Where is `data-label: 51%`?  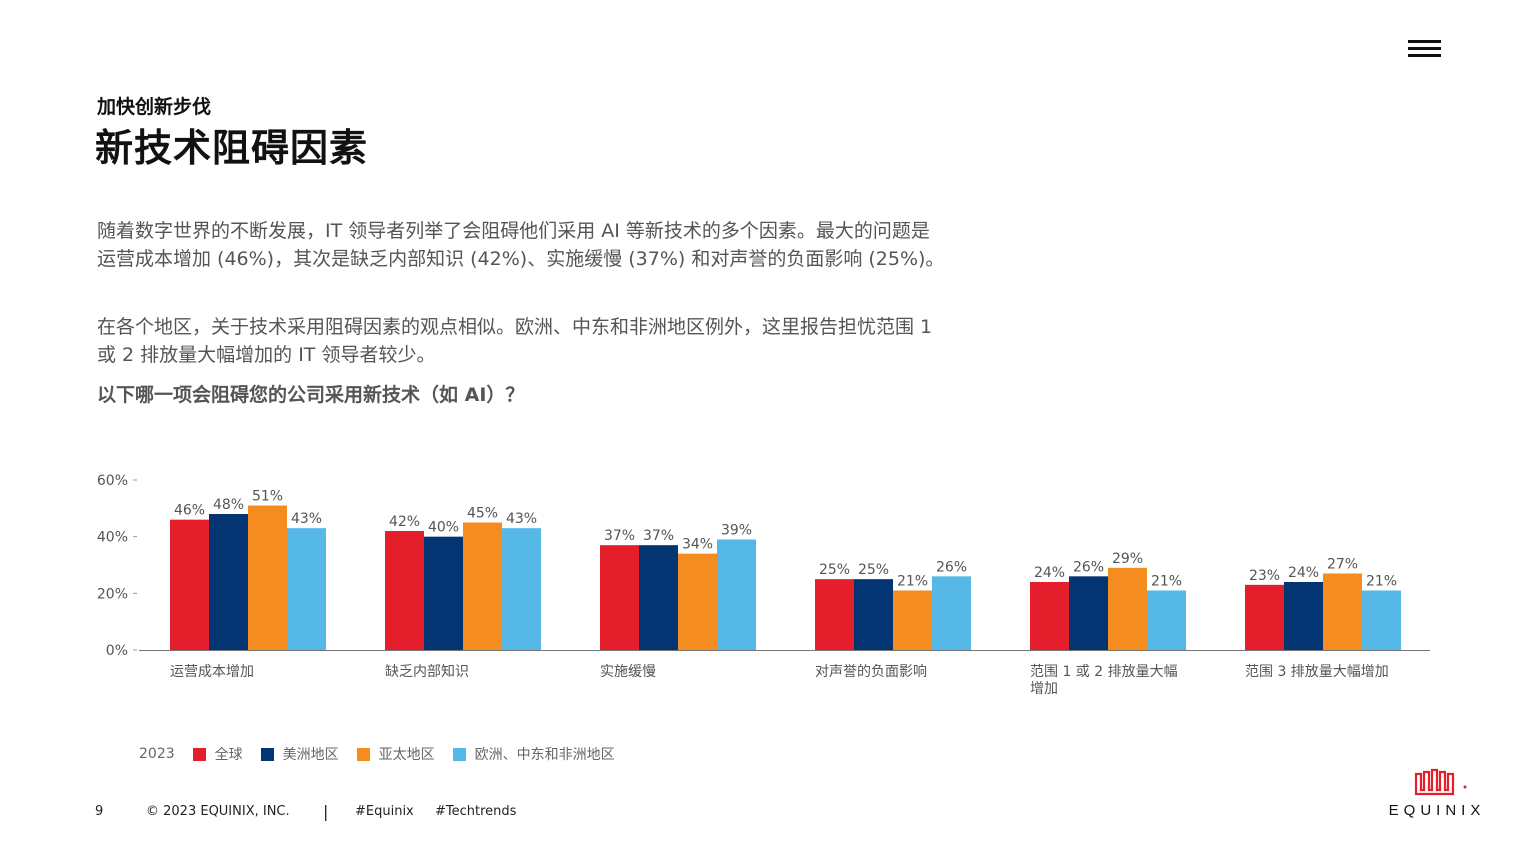 data-label: 51% is located at coordinates (267, 497).